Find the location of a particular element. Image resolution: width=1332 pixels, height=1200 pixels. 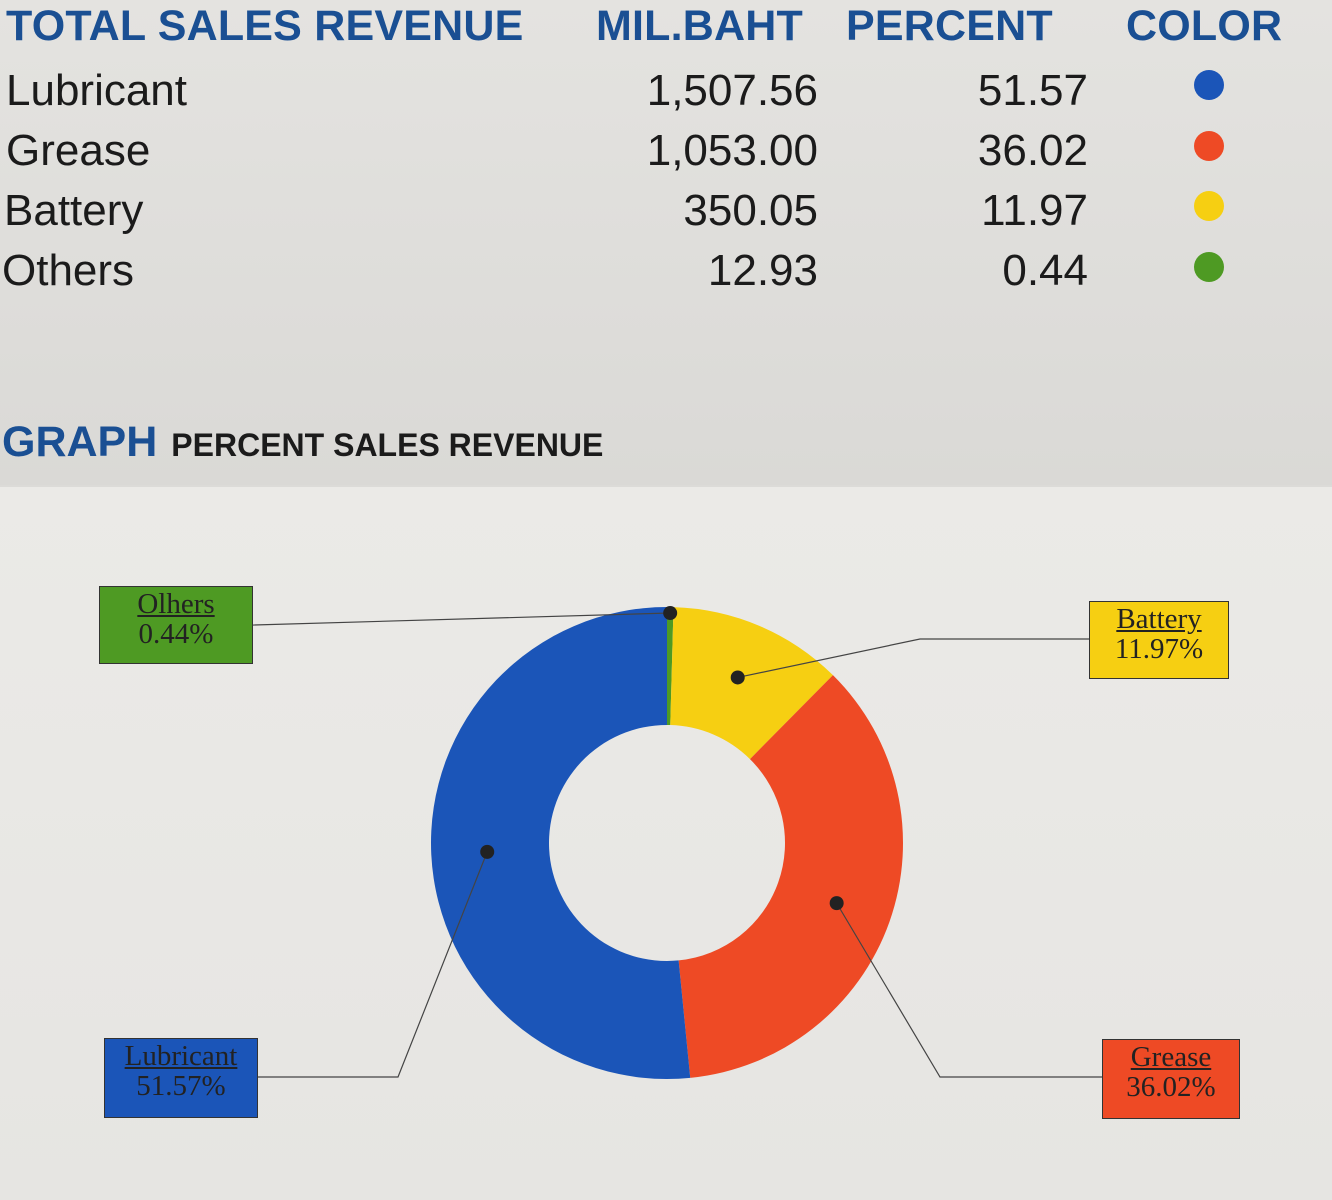

color-dot-battery is located at coordinates (1209, 206).